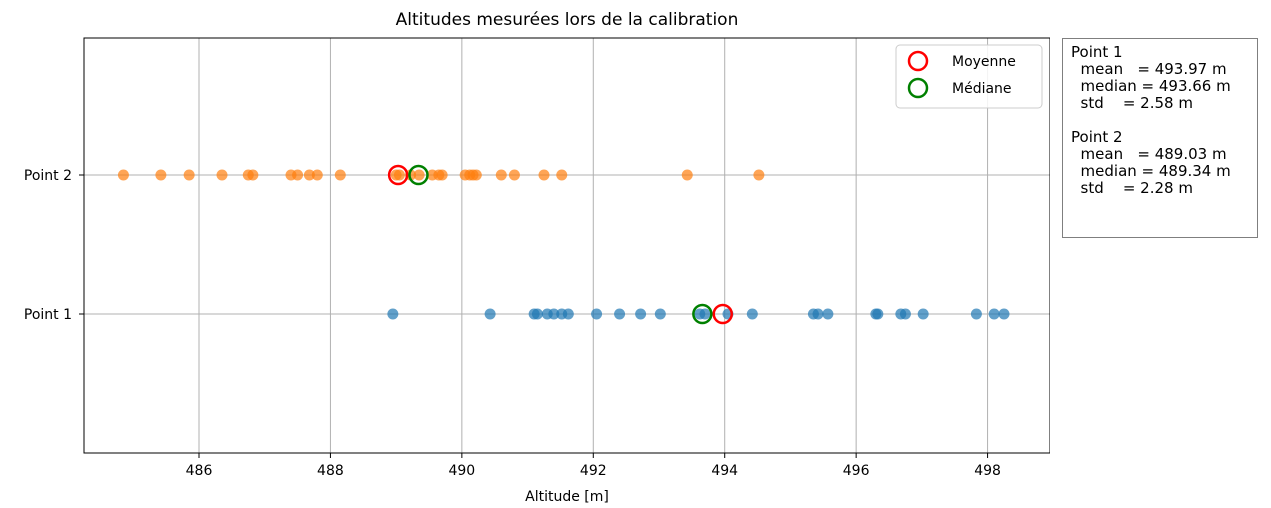 This screenshot has height=508, width=1271. What do you see at coordinates (1149, 69) in the screenshot?
I see `stats-point-1-mean: mean = 493.97 m` at bounding box center [1149, 69].